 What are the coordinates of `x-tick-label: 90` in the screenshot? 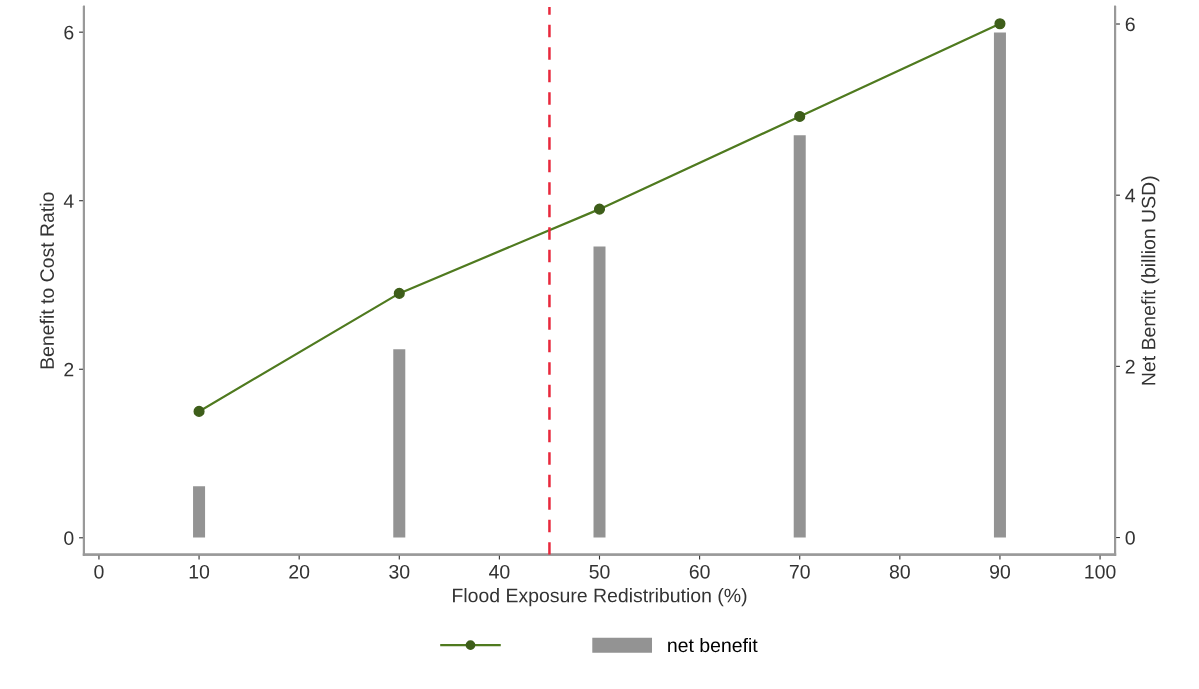 It's located at (1000, 571).